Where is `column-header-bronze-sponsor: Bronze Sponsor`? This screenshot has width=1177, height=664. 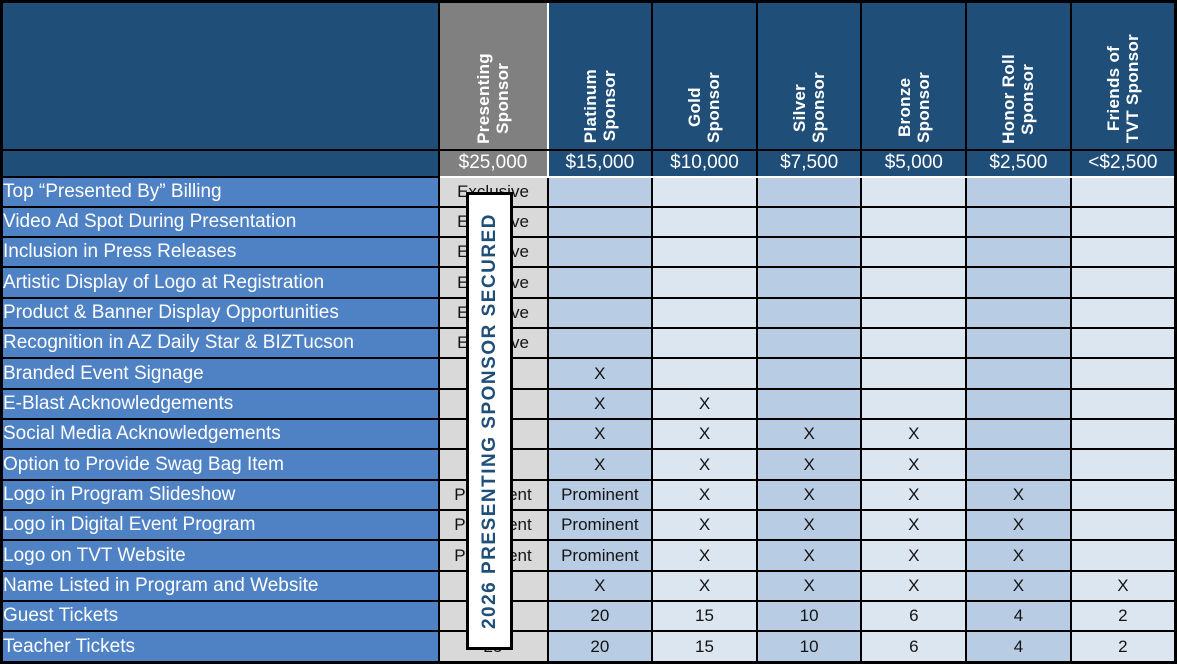 column-header-bronze-sponsor: Bronze Sponsor is located at coordinates (914, 75).